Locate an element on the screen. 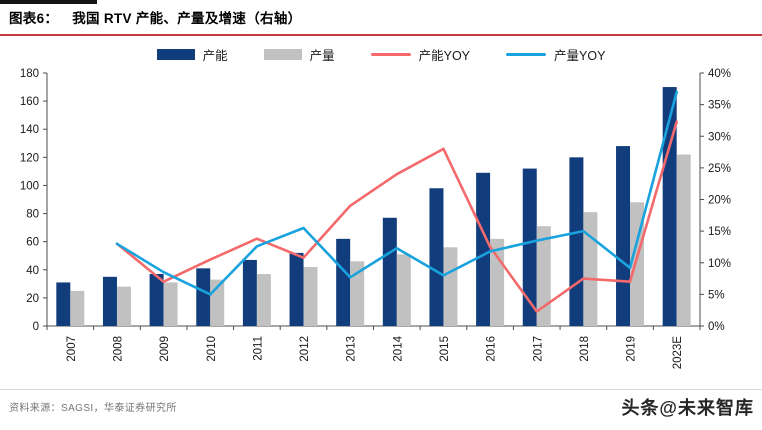 Image resolution: width=762 pixels, height=430 pixels. left-axis-tick-label: 40 is located at coordinates (32, 271).